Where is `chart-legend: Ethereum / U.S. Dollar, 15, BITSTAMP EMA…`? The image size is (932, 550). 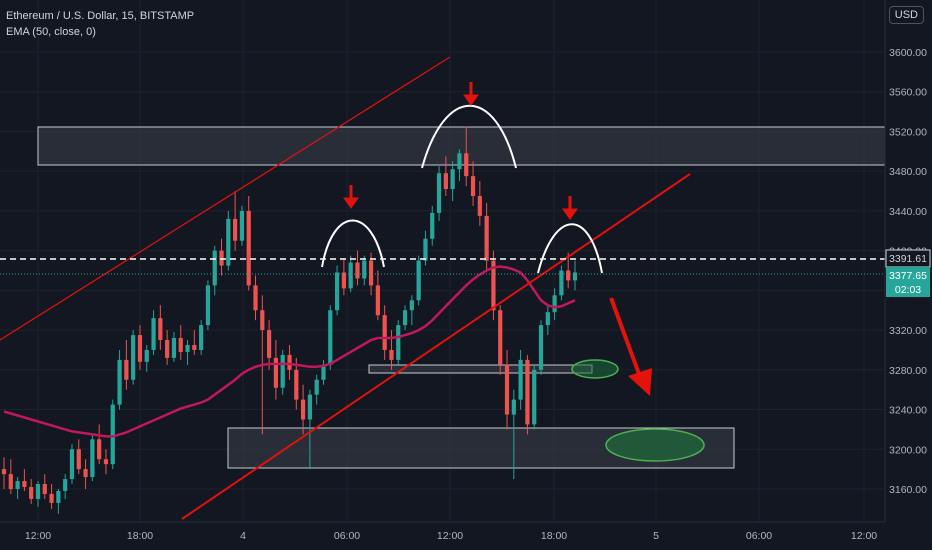
chart-legend: Ethereum / U.S. Dollar, 15, BITSTAMP EMA… is located at coordinates (100, 24).